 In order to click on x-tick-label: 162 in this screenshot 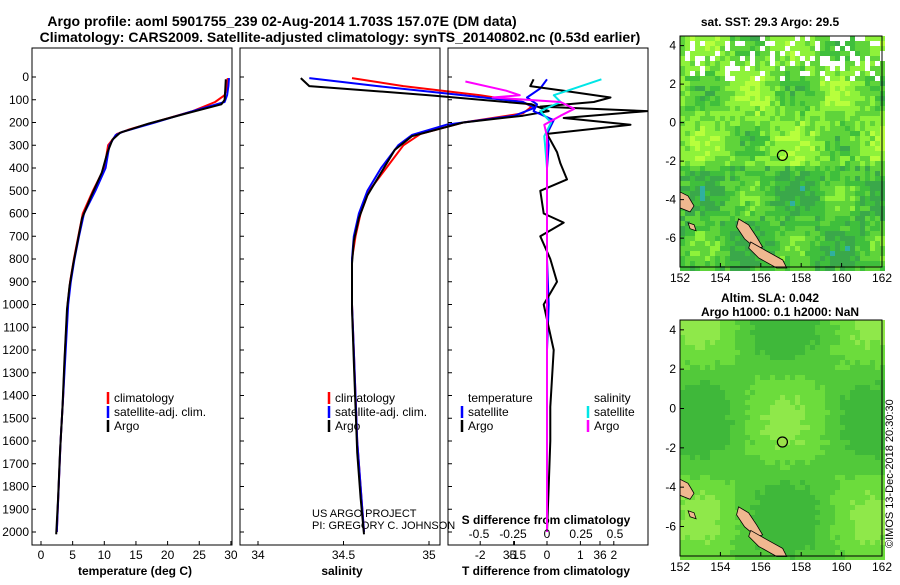, I will do `click(882, 278)`.